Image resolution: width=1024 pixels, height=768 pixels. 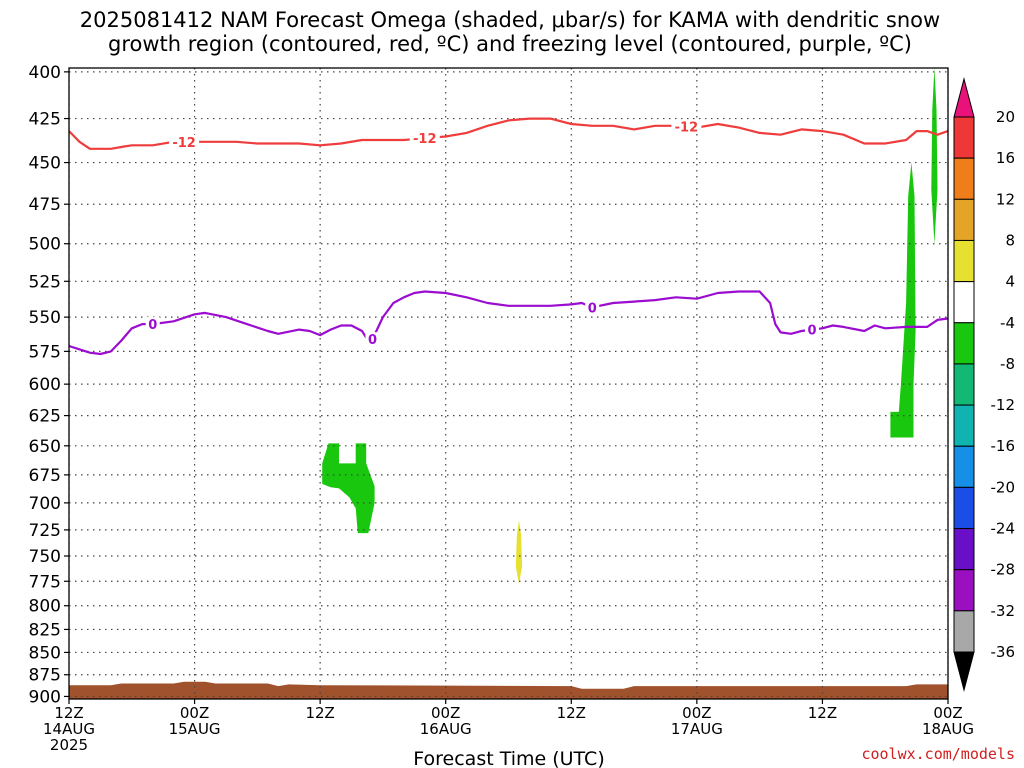 What do you see at coordinates (69, 729) in the screenshot?
I see `x-tick-label: 14AUG` at bounding box center [69, 729].